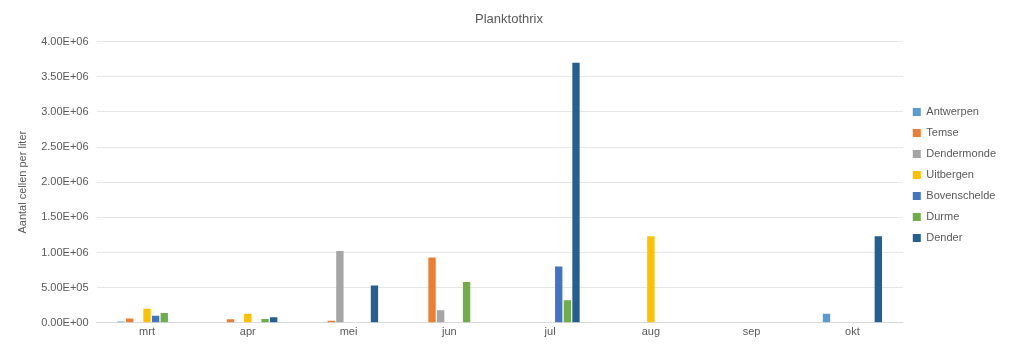 The width and height of the screenshot is (1024, 354). Describe the element at coordinates (348, 331) in the screenshot. I see `x-tick-label: mei` at that location.